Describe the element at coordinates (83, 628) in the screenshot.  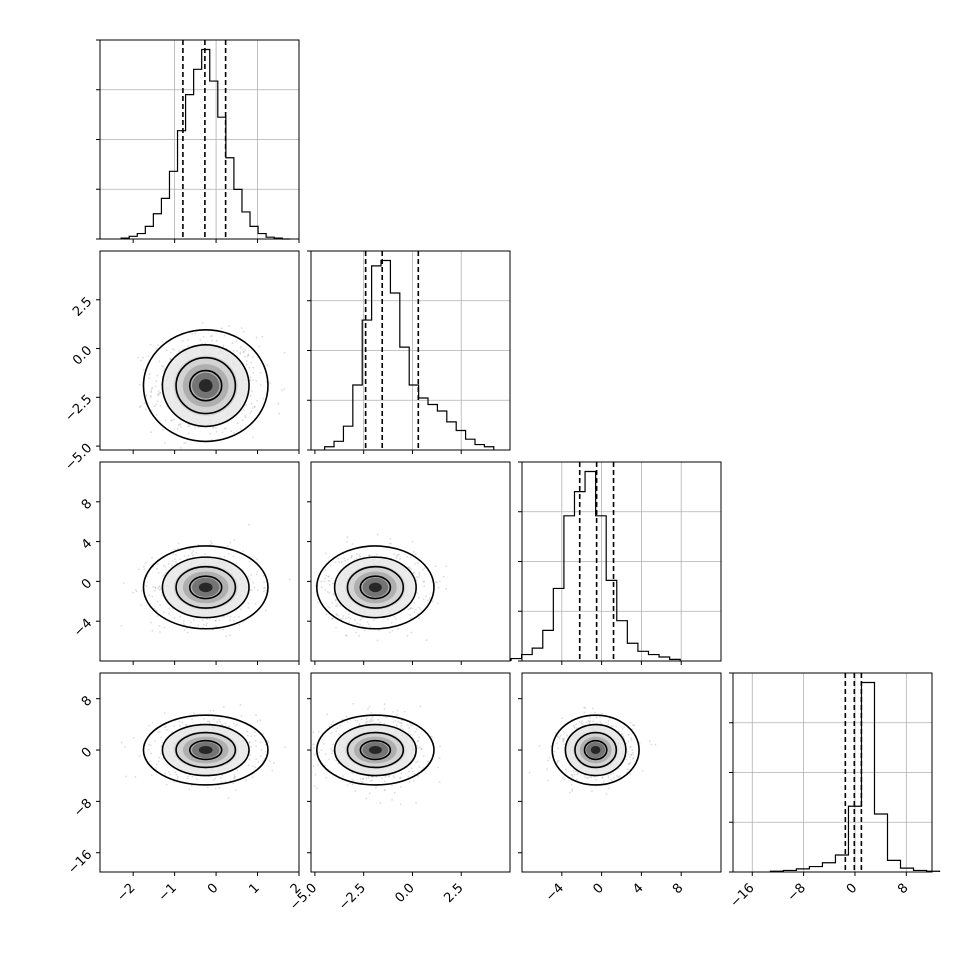
I see `ytick-label-3-0: −4` at that location.